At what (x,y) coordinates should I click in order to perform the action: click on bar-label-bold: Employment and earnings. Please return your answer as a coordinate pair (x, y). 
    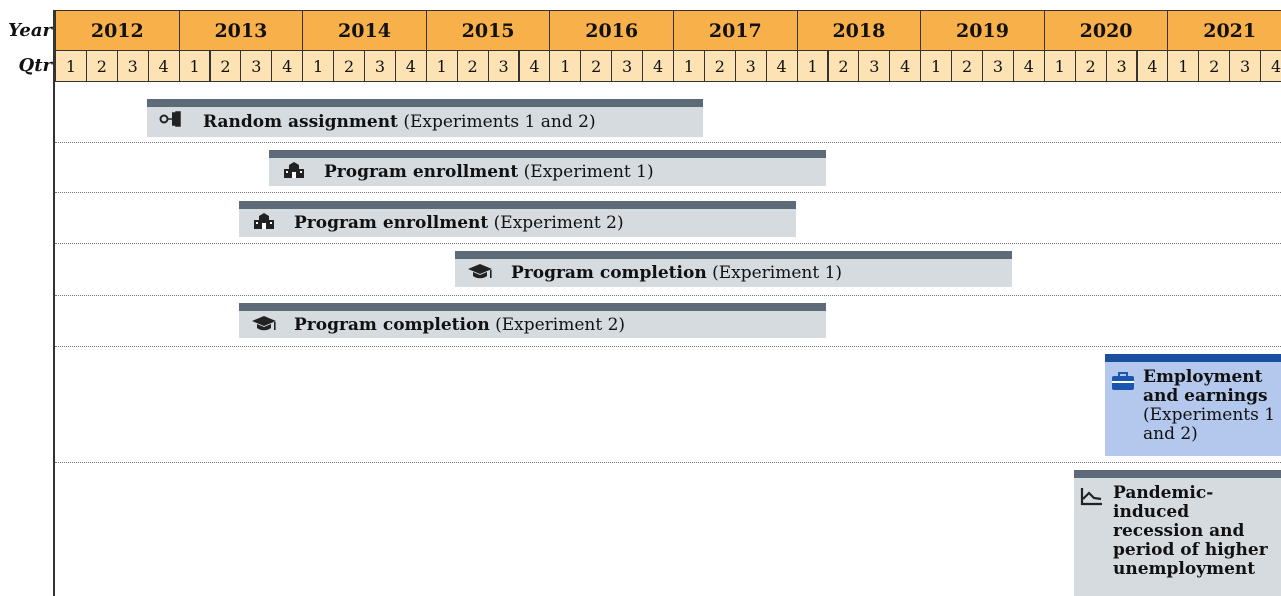
    Looking at the image, I should click on (1205, 386).